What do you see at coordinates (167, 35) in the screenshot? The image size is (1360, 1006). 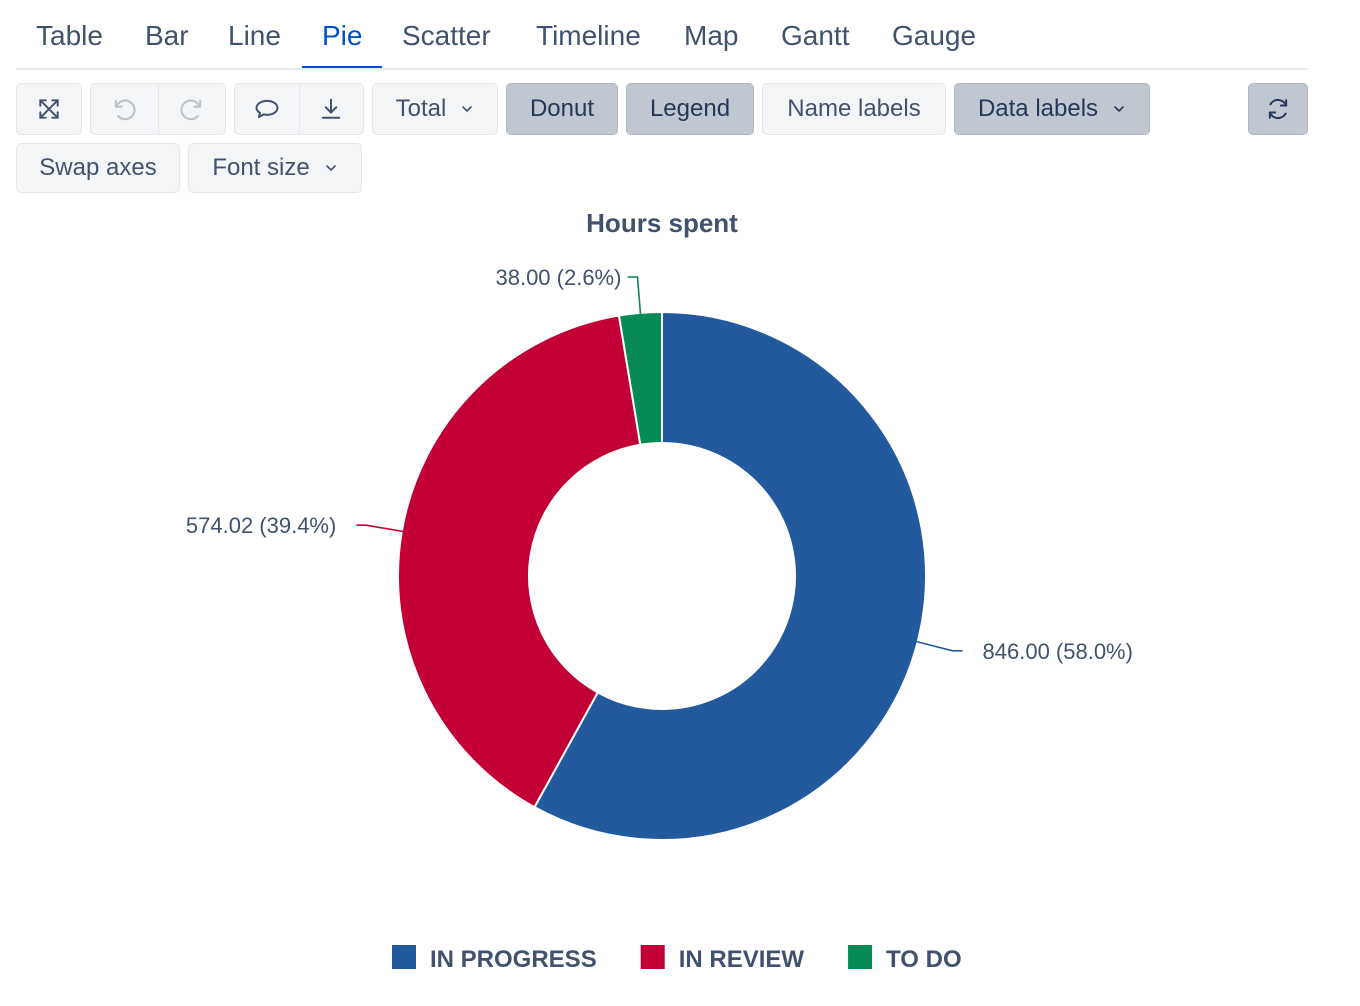 I see `tab-bar: Bar` at bounding box center [167, 35].